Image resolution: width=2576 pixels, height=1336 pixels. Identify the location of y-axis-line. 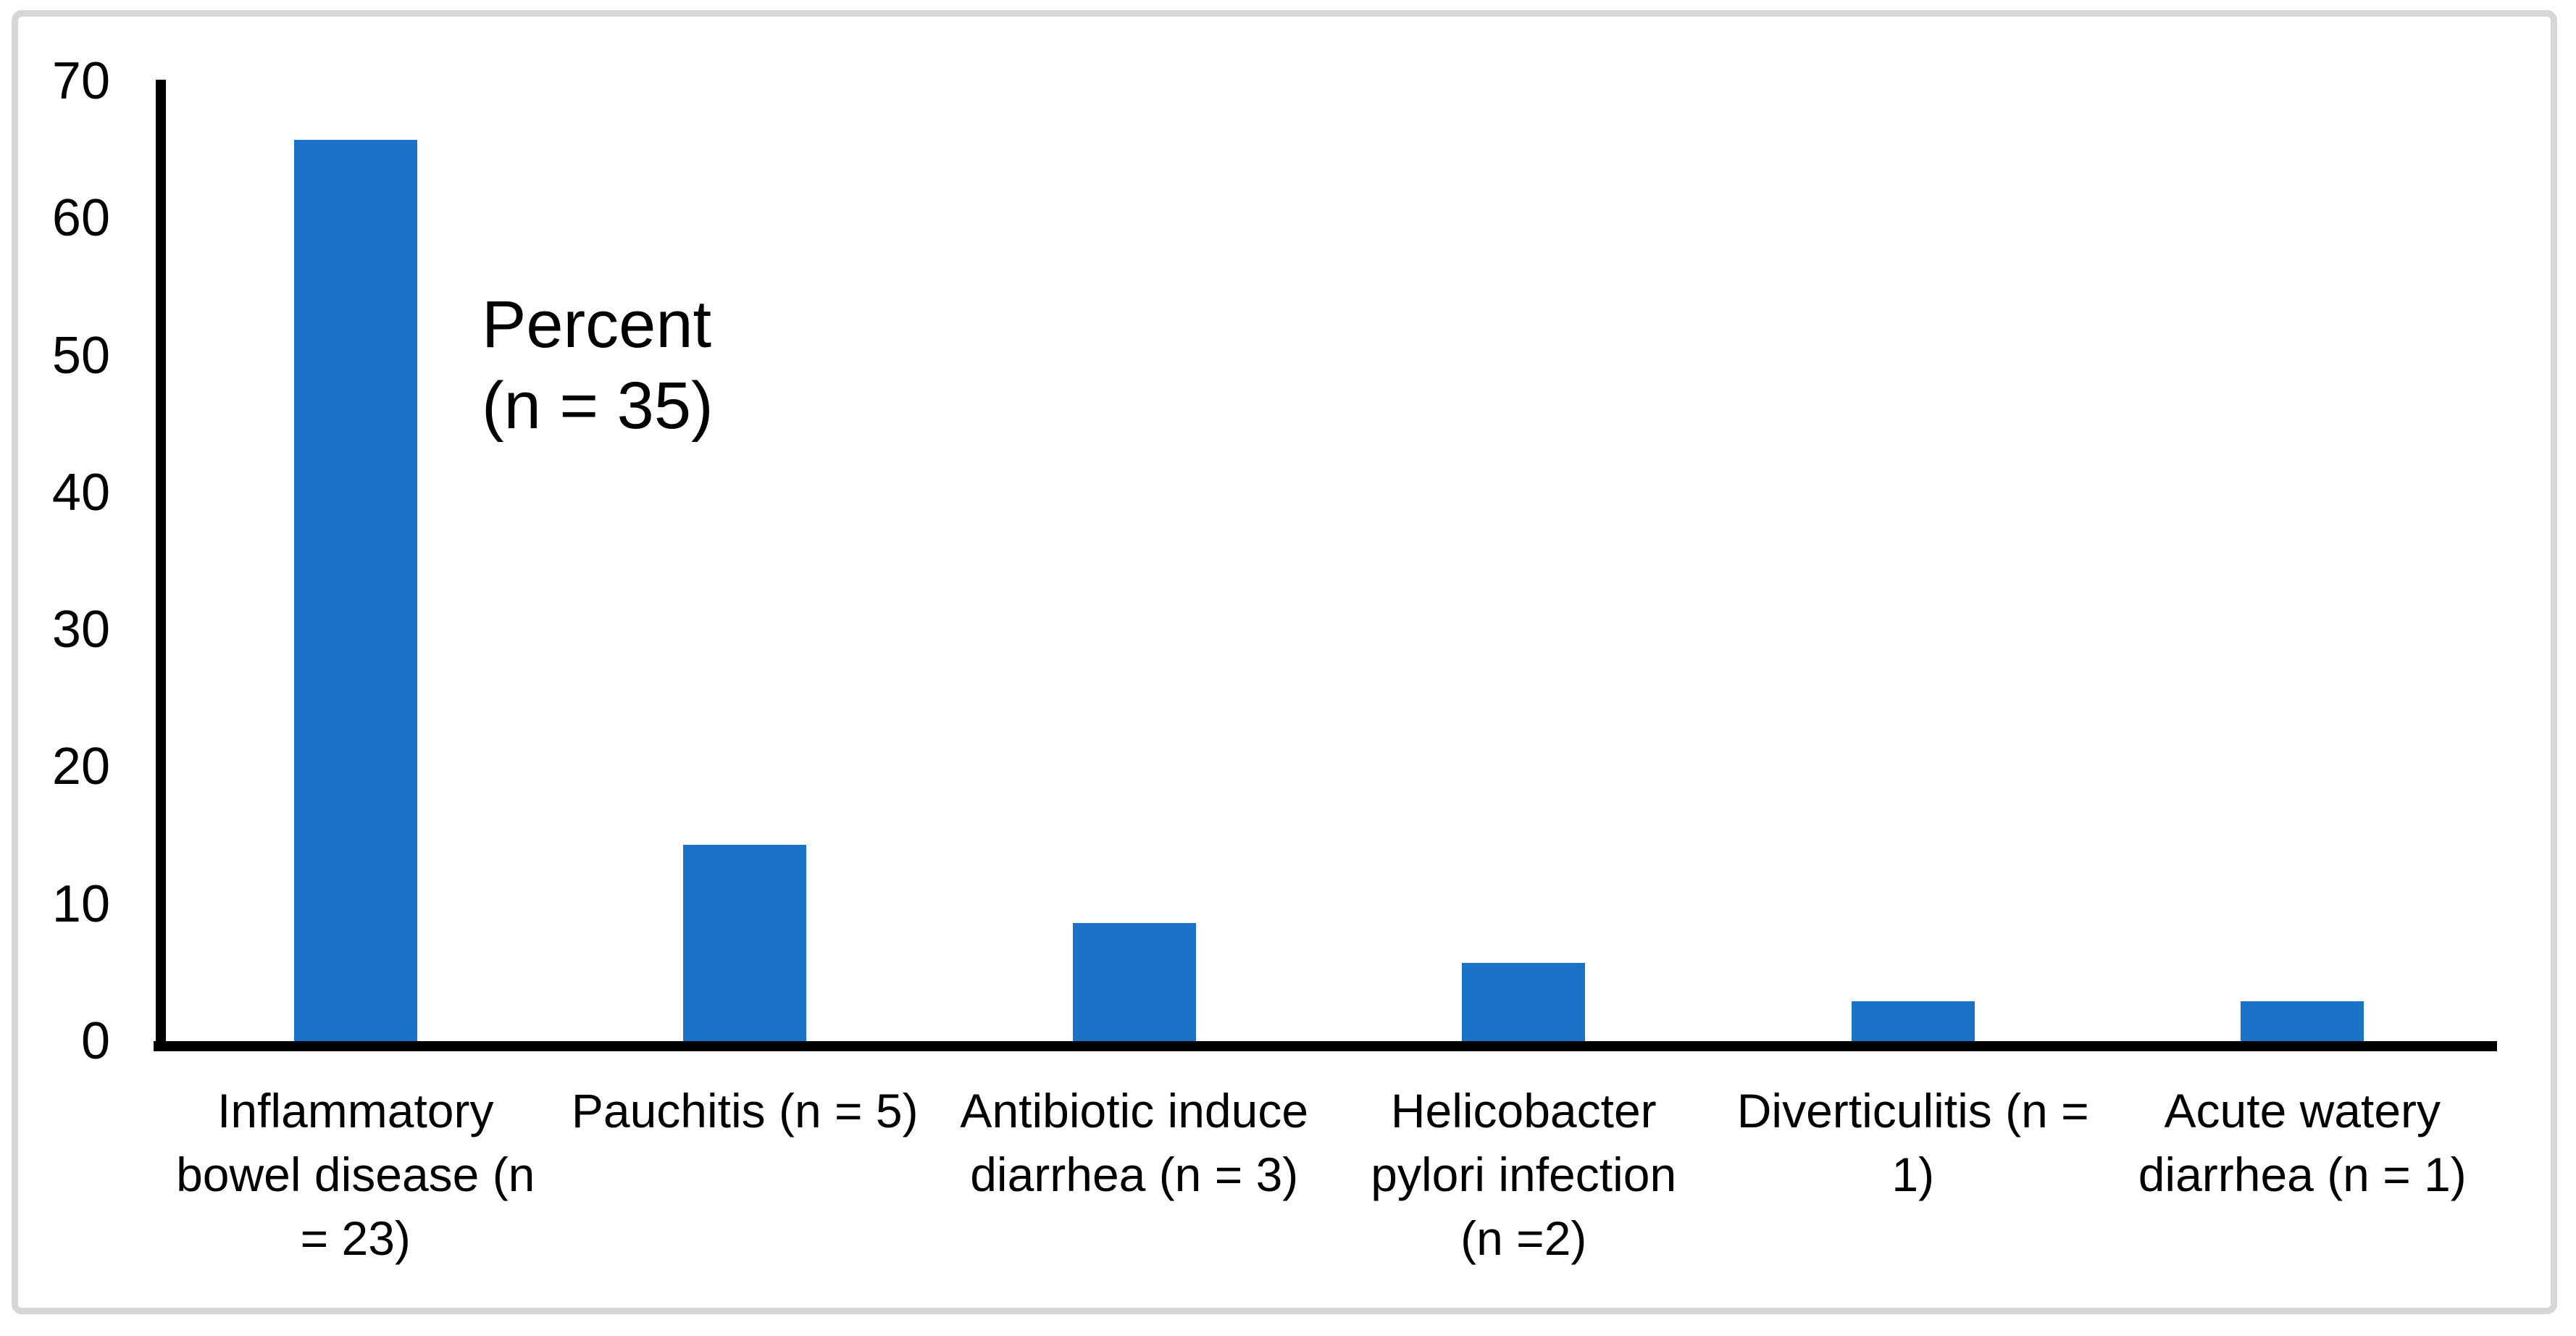
(161, 565).